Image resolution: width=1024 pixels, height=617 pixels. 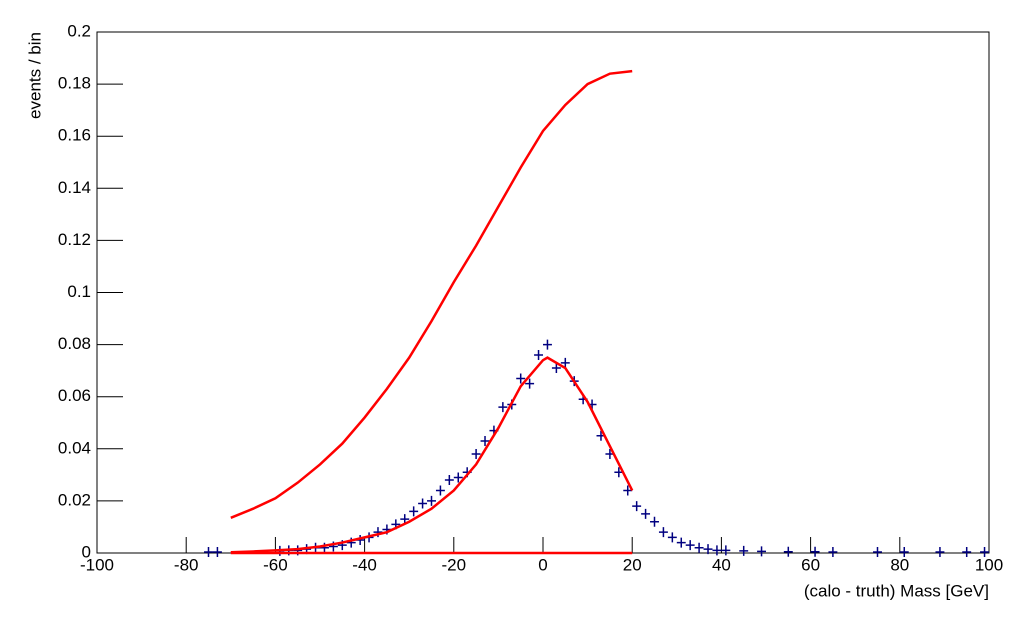 I want to click on y-tick-label: 0.04, so click(x=74, y=447).